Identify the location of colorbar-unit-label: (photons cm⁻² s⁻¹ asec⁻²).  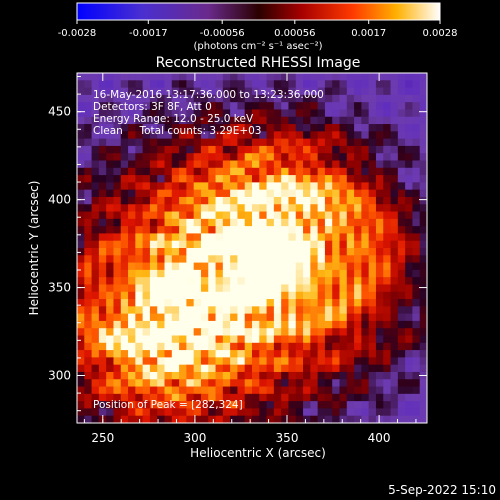
(257, 46).